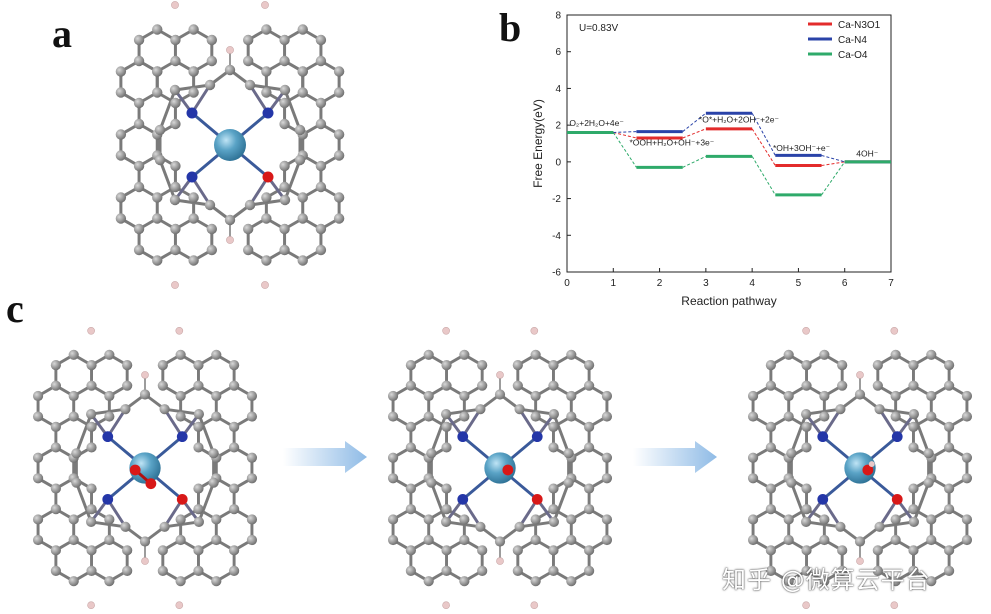  I want to click on x-tick-label: 2, so click(660, 283).